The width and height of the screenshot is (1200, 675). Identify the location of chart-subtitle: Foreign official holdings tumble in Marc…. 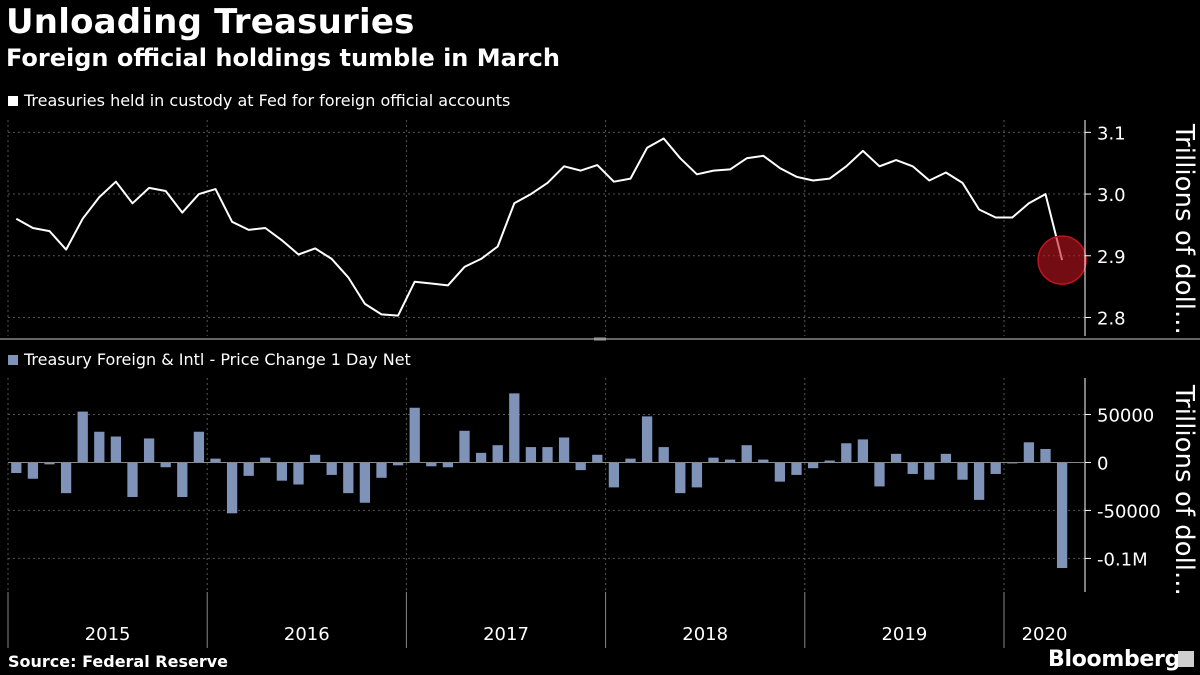
(283, 58).